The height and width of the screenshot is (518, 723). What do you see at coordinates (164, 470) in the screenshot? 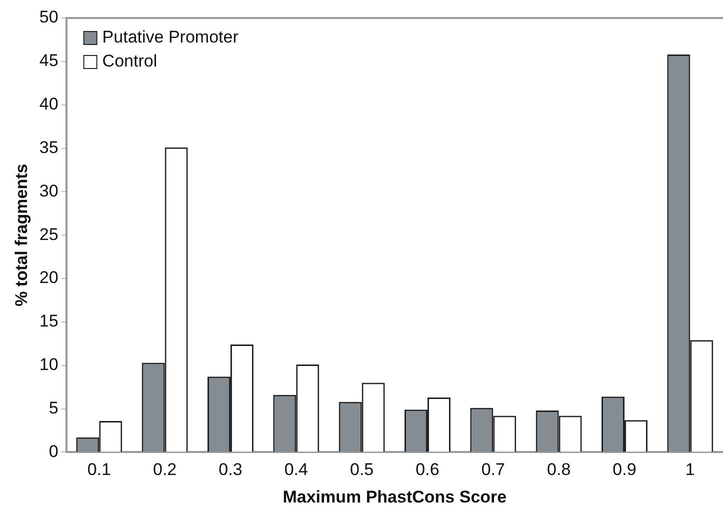
I see `x-tick-label: 0.2` at bounding box center [164, 470].